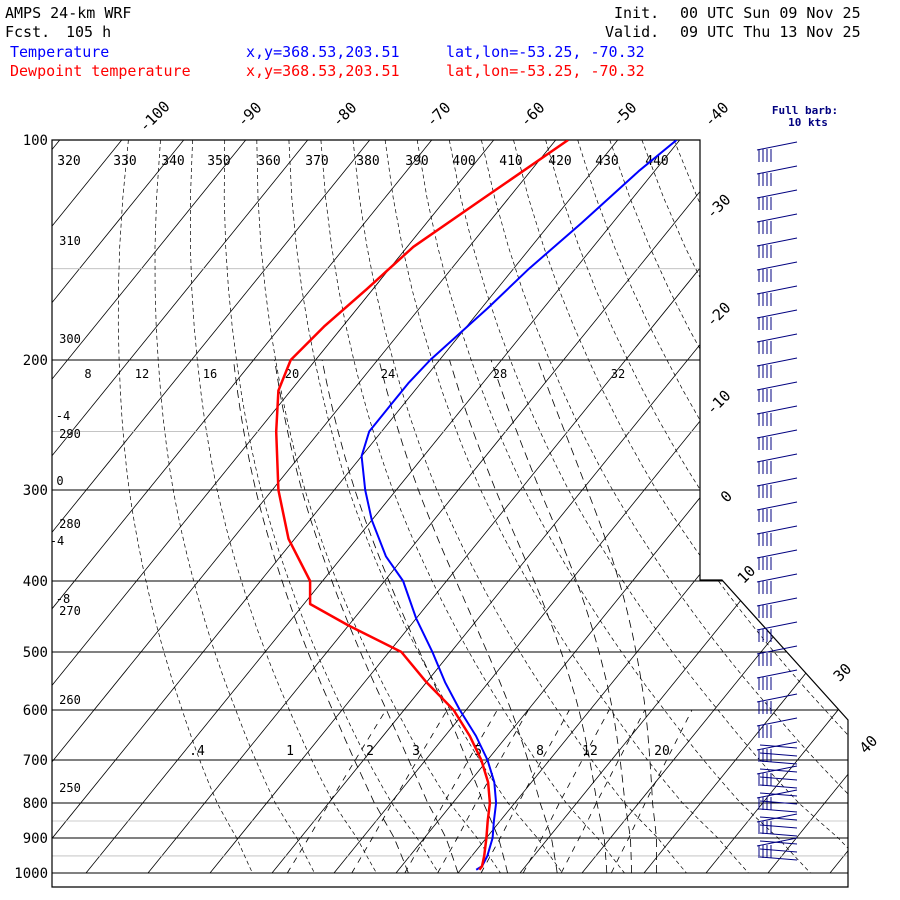 Image resolution: width=900 pixels, height=900 pixels. Describe the element at coordinates (510, 161) in the screenshot. I see `theta-label-top: 410` at that location.